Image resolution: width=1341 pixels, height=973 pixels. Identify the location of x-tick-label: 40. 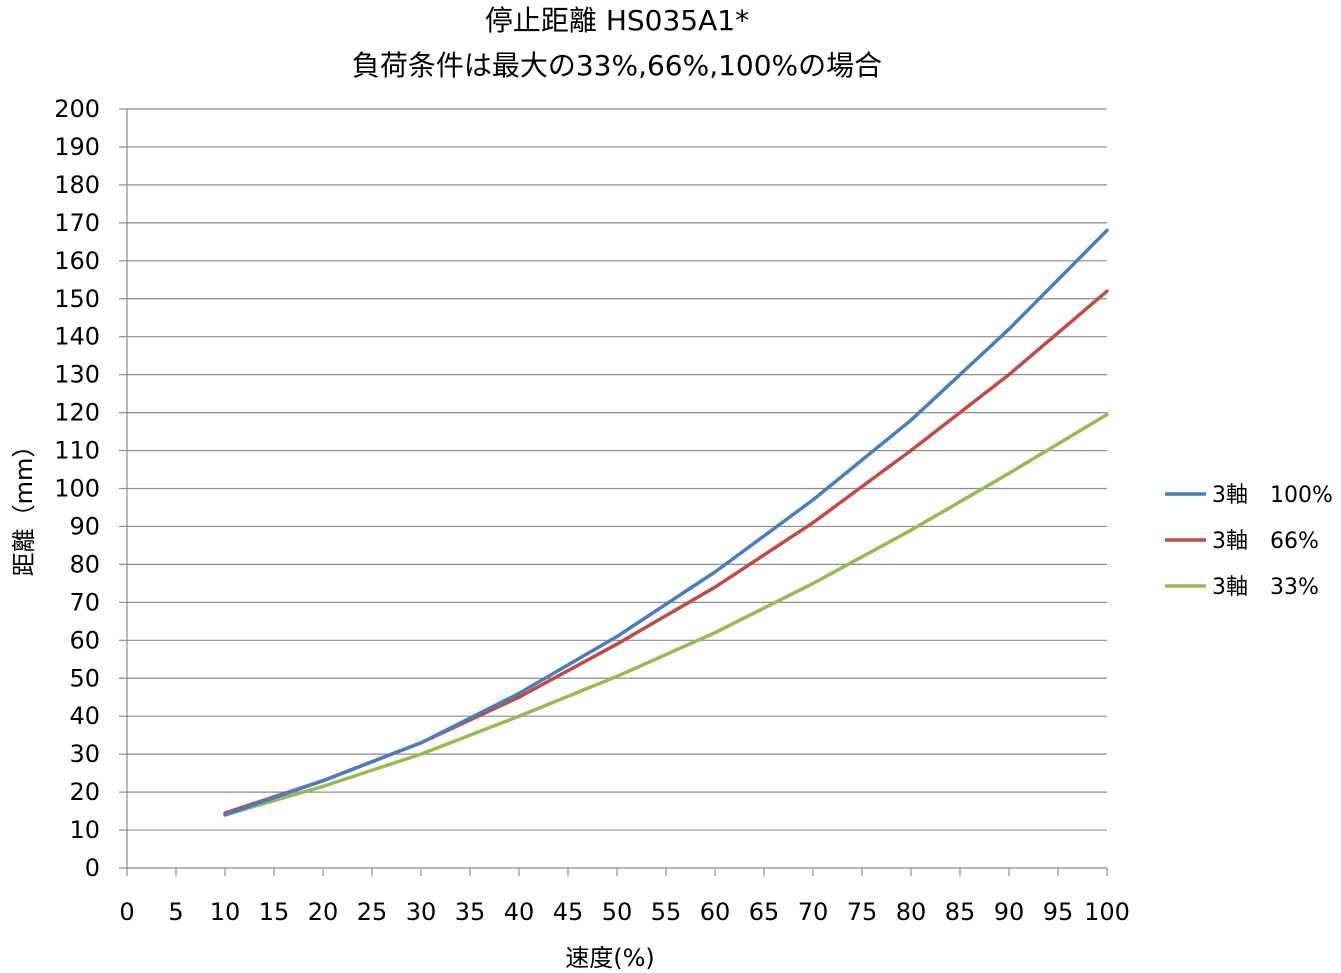
(519, 912).